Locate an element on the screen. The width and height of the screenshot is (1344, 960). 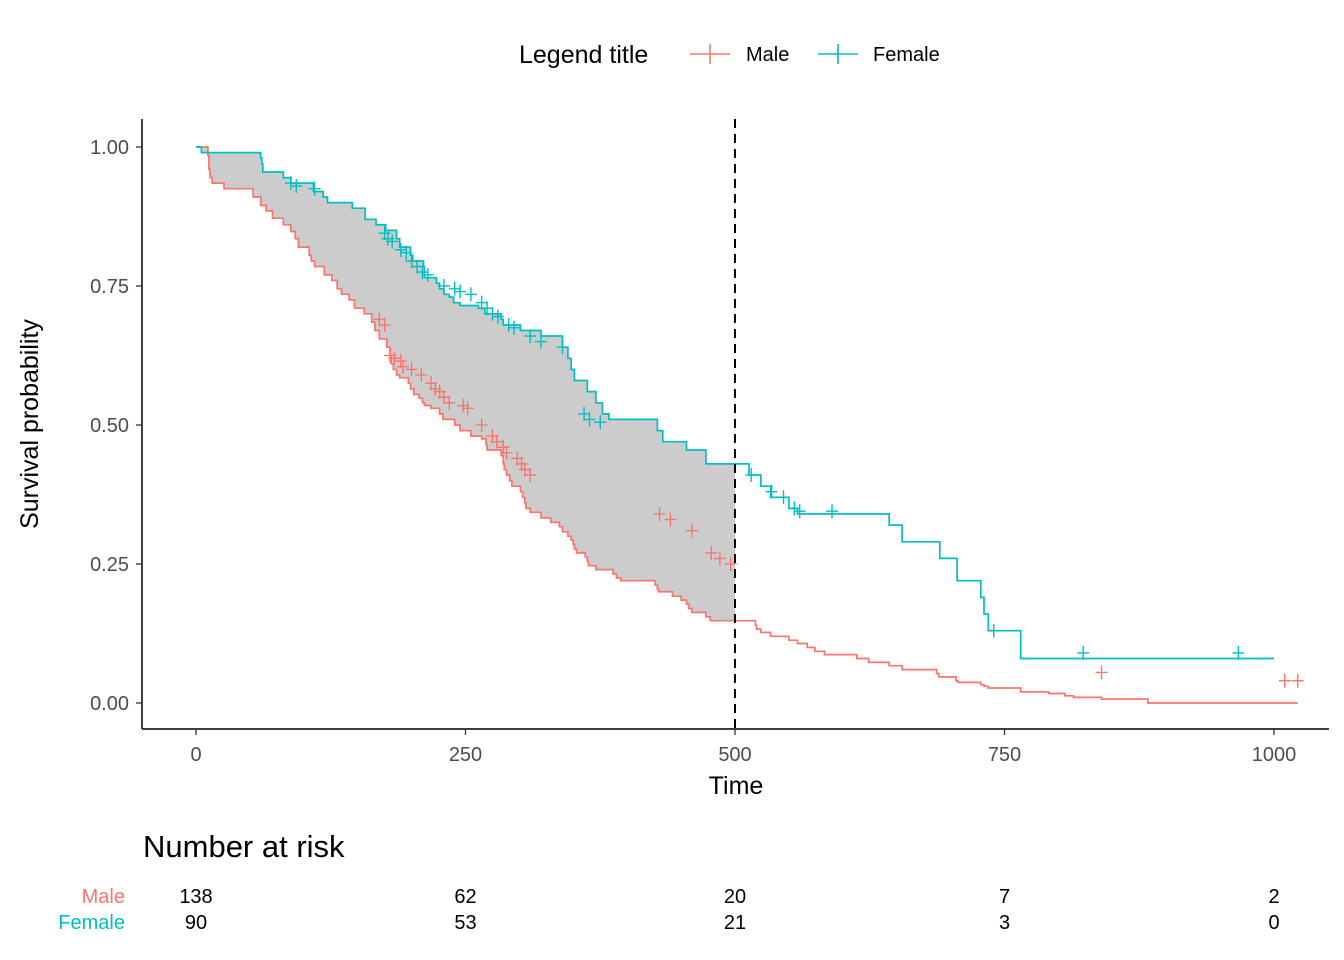
risk-count-female: 0 is located at coordinates (1273, 923).